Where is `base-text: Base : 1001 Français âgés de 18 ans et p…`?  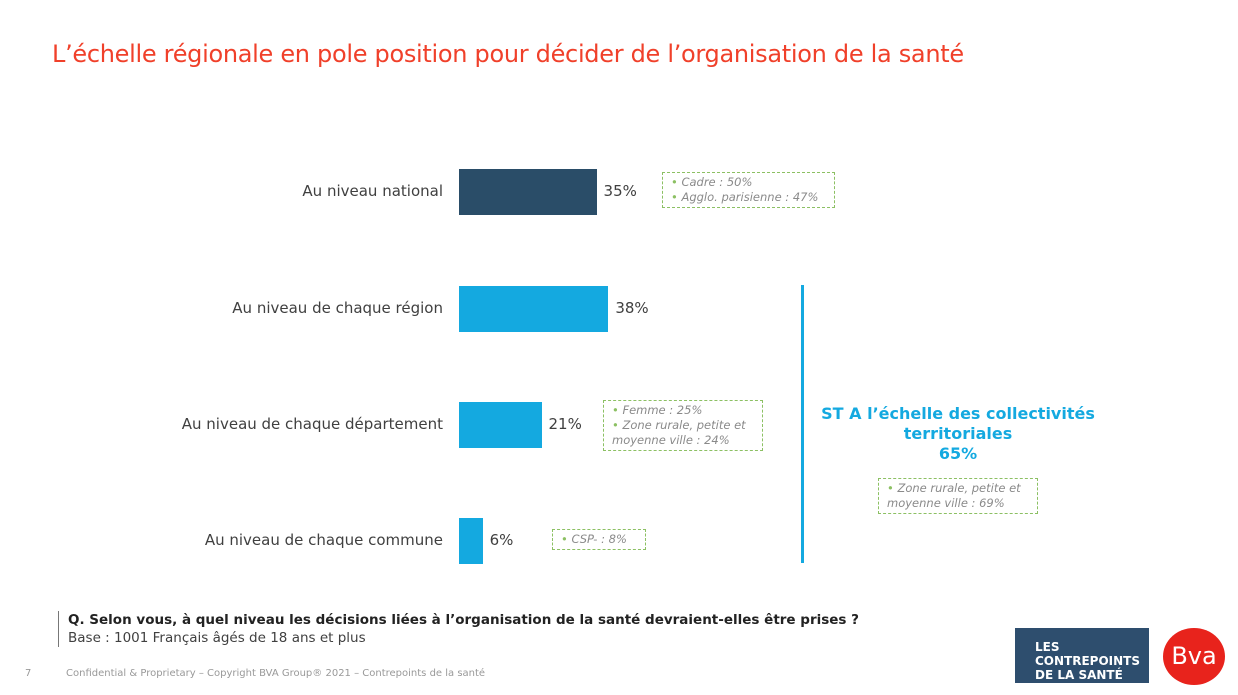
base-text: Base : 1001 Français âgés de 18 ans et p… is located at coordinates (217, 638).